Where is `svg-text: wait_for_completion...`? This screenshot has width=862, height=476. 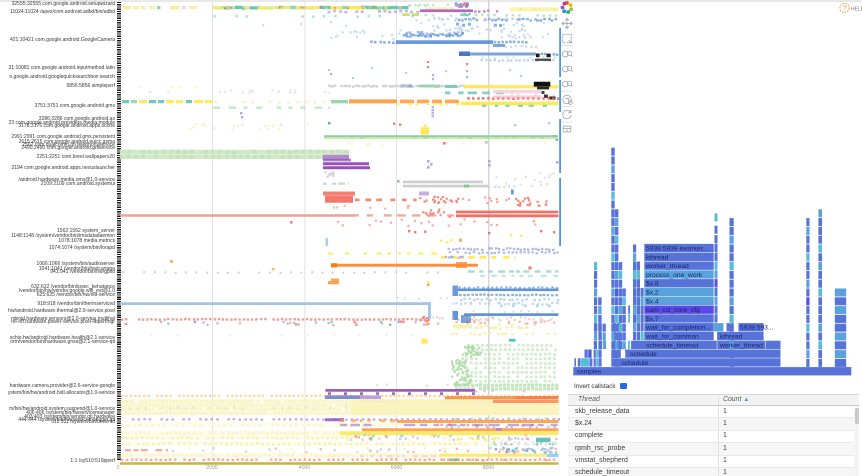
svg-text: wait_for_completion... is located at coordinates (678, 328).